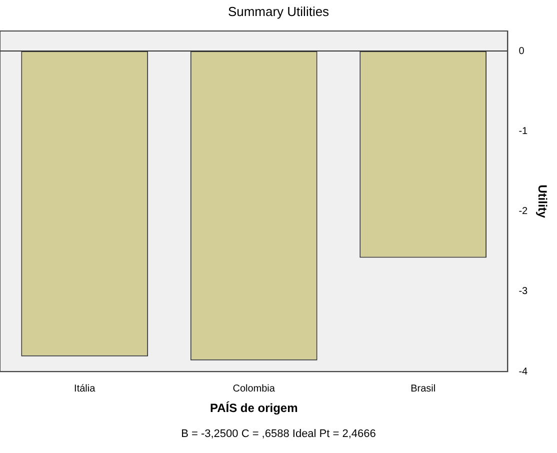  What do you see at coordinates (542, 201) in the screenshot?
I see `y-axis-title: Utility` at bounding box center [542, 201].